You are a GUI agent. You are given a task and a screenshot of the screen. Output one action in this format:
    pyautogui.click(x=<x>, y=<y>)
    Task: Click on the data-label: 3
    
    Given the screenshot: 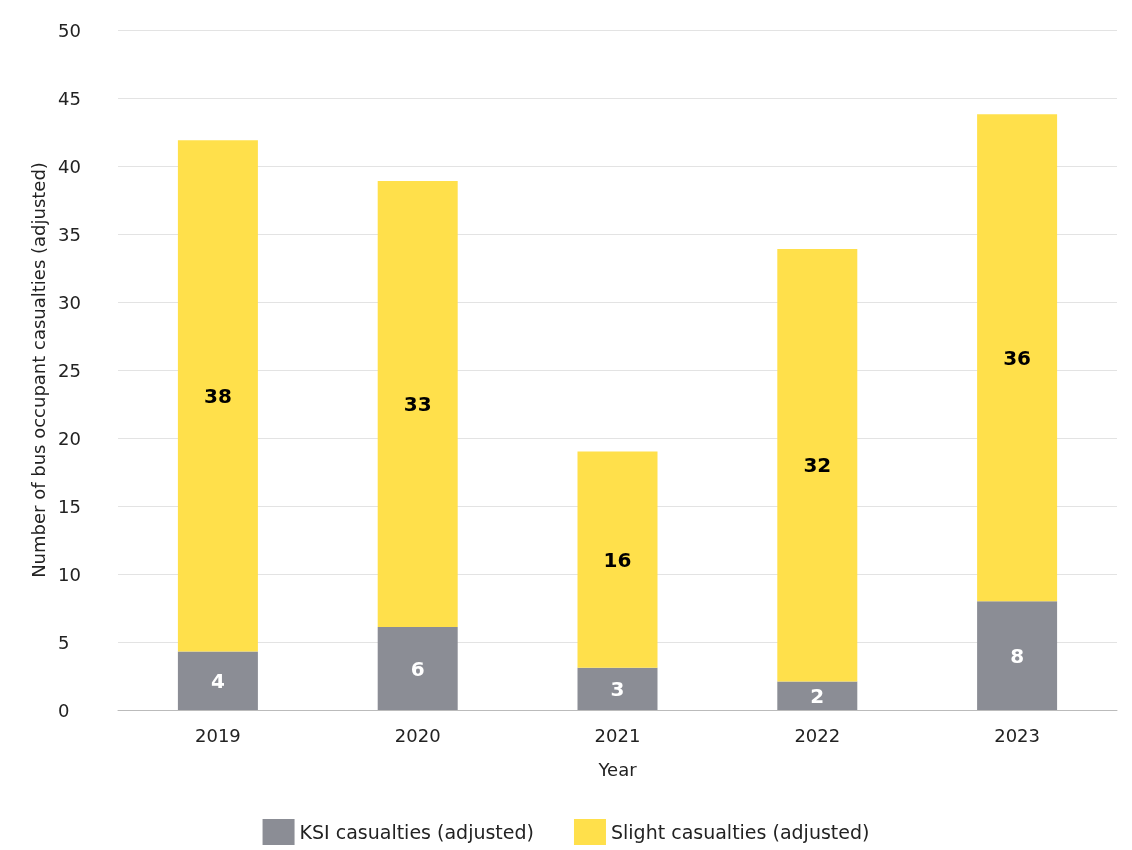 What is the action you would take?
    pyautogui.click(x=617, y=688)
    